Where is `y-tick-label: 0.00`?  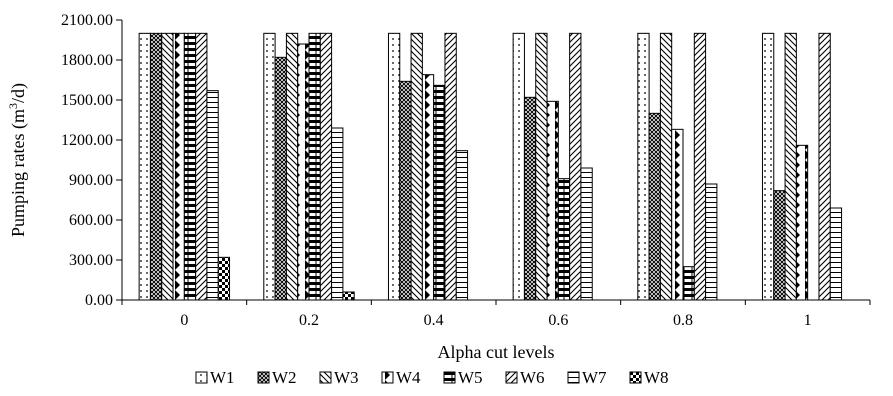 y-tick-label: 0.00 is located at coordinates (99, 300).